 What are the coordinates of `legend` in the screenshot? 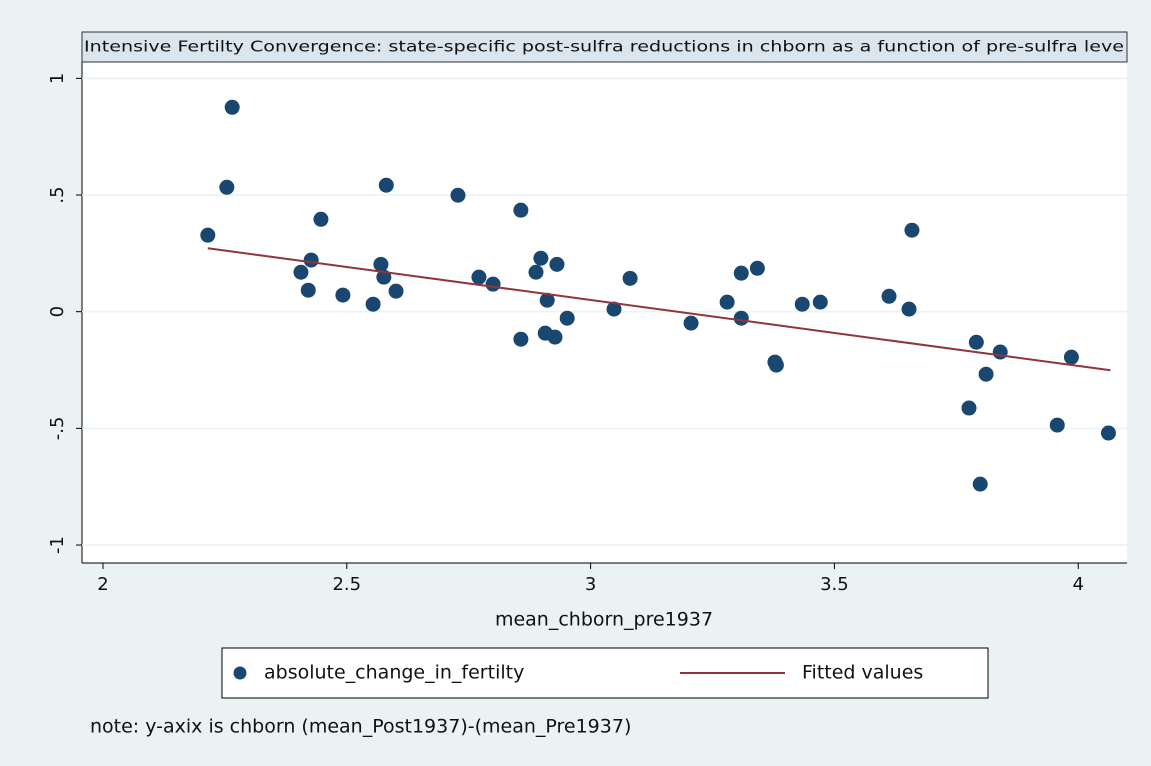 It's located at (605, 673).